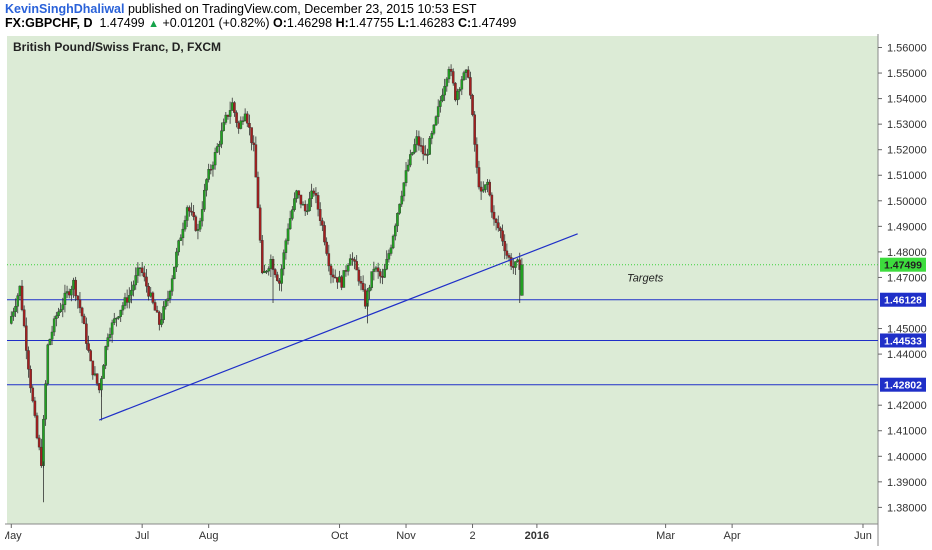 The width and height of the screenshot is (932, 550). What do you see at coordinates (645, 278) in the screenshot?
I see `targets-annotation: Targets` at bounding box center [645, 278].